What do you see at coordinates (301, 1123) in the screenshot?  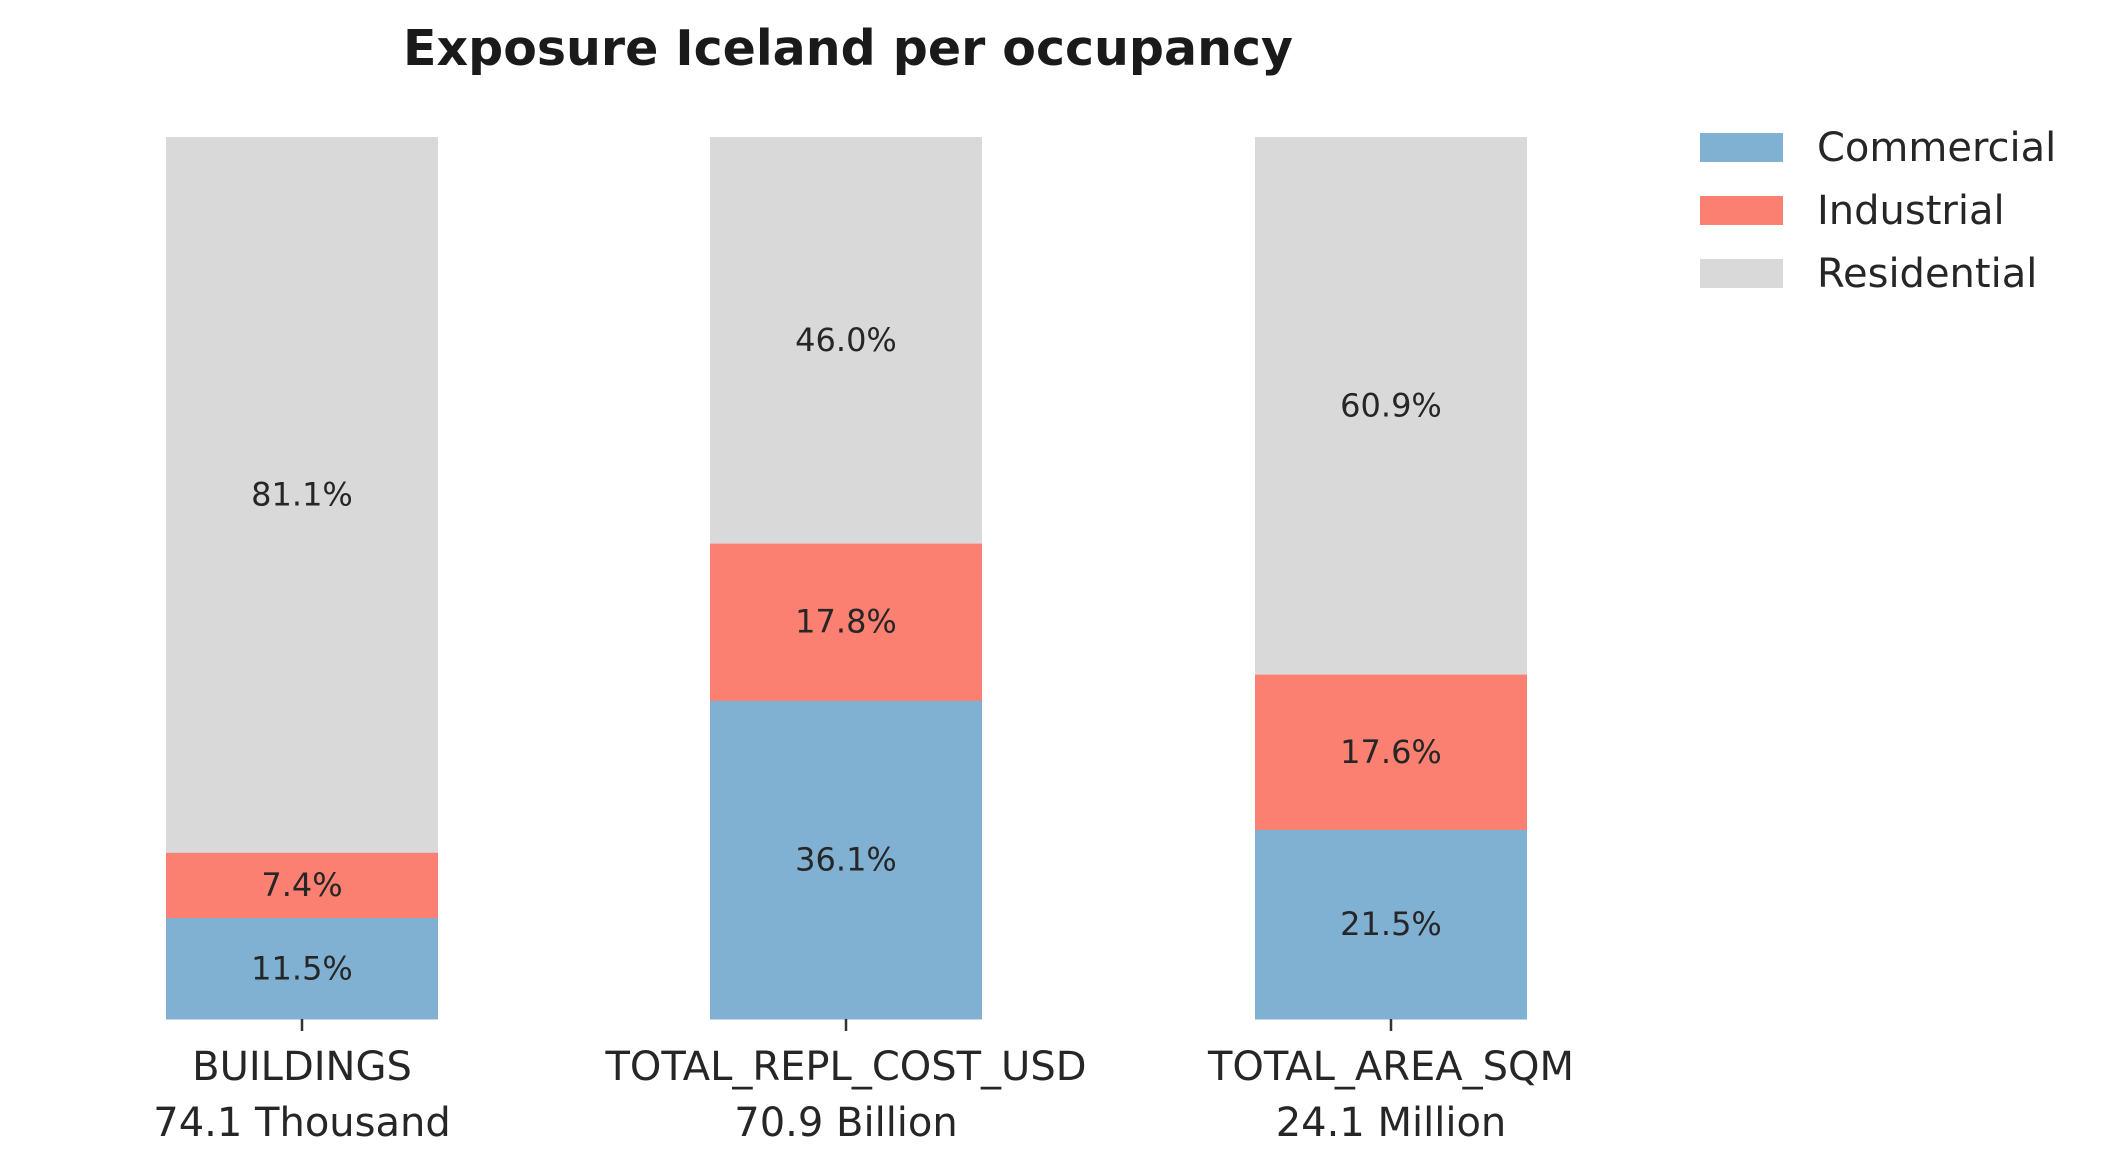 I see `x-tick-total-buildings: 74.1 Thousand` at bounding box center [301, 1123].